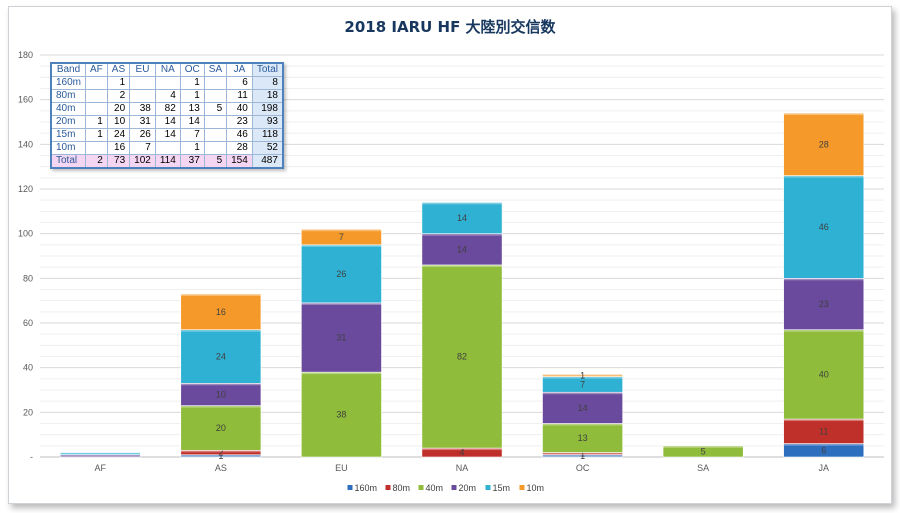 This screenshot has height=513, width=900. Describe the element at coordinates (142, 69) in the screenshot. I see `table-header-cell: EU` at that location.